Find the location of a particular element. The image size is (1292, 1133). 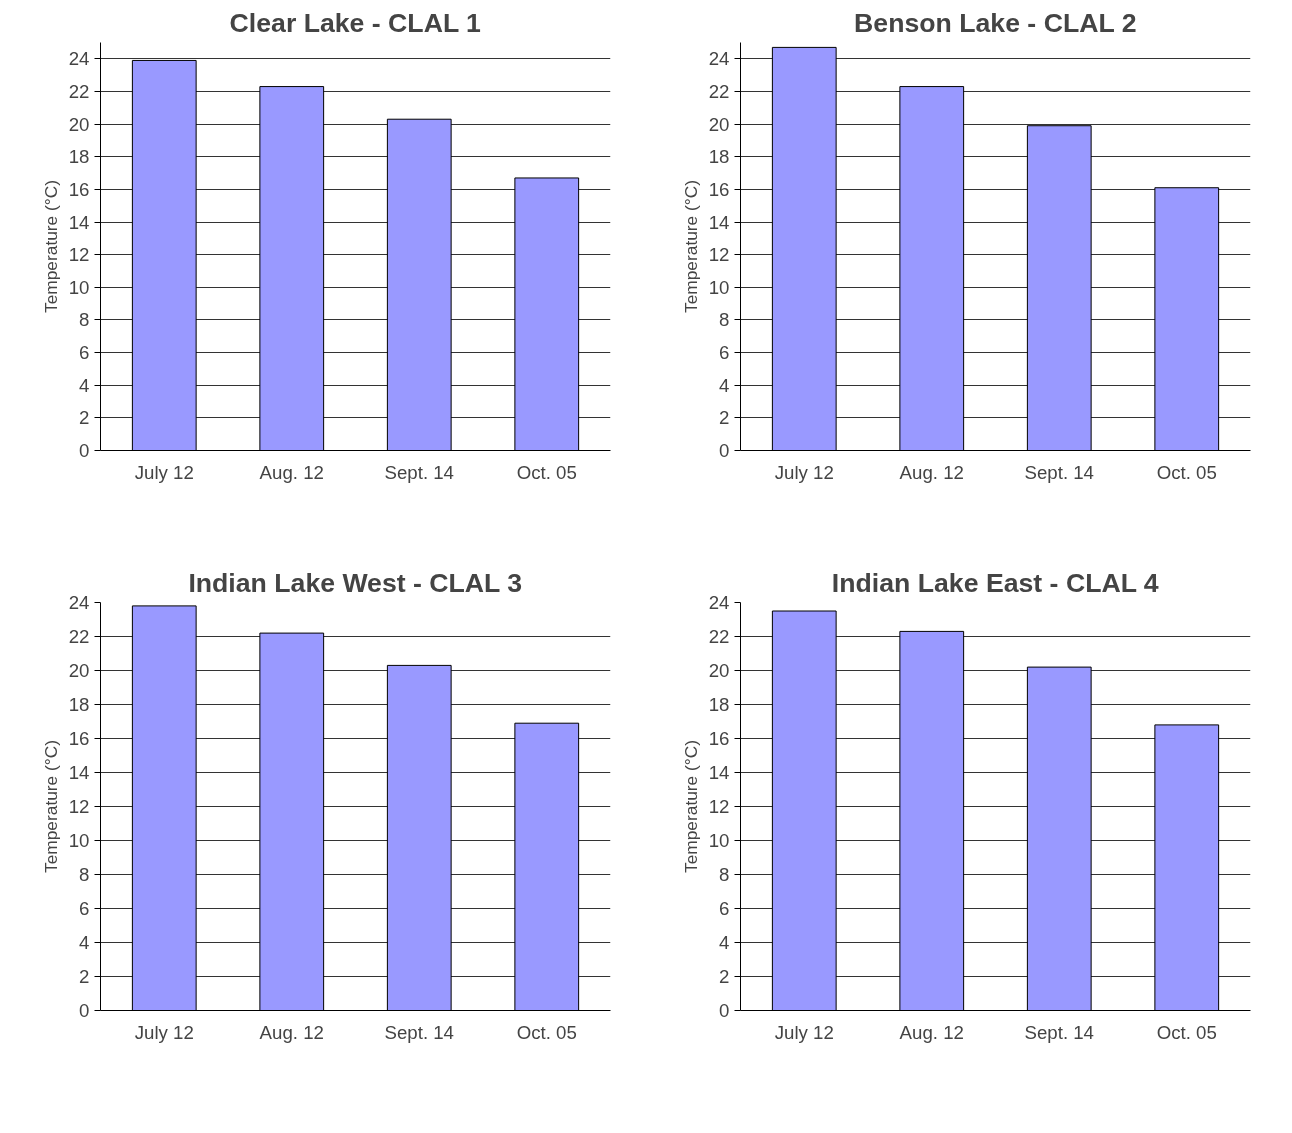

chart-title: Indian Lake West - CLAL 3 is located at coordinates (355, 582).